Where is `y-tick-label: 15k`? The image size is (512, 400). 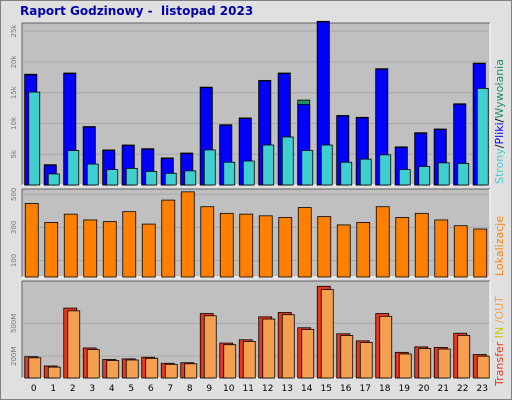
y-tick-label: 15k is located at coordinates (14, 92).